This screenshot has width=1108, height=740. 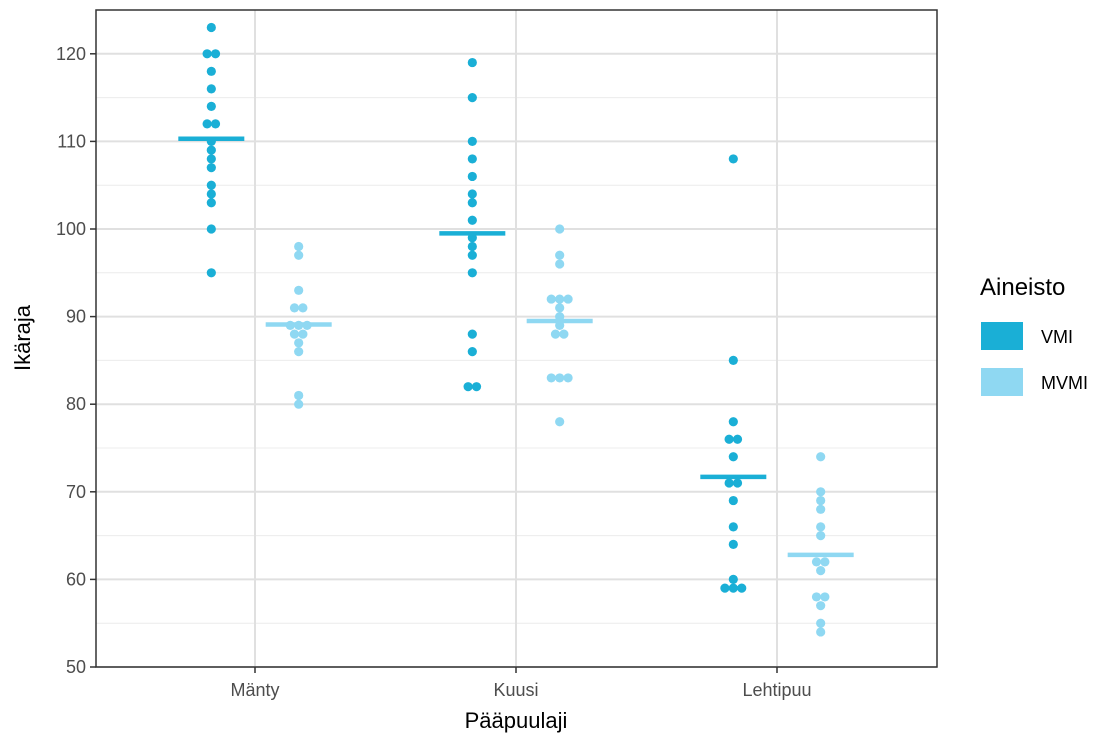 I want to click on legend-label-mvmi: MVMI, so click(x=1064, y=383).